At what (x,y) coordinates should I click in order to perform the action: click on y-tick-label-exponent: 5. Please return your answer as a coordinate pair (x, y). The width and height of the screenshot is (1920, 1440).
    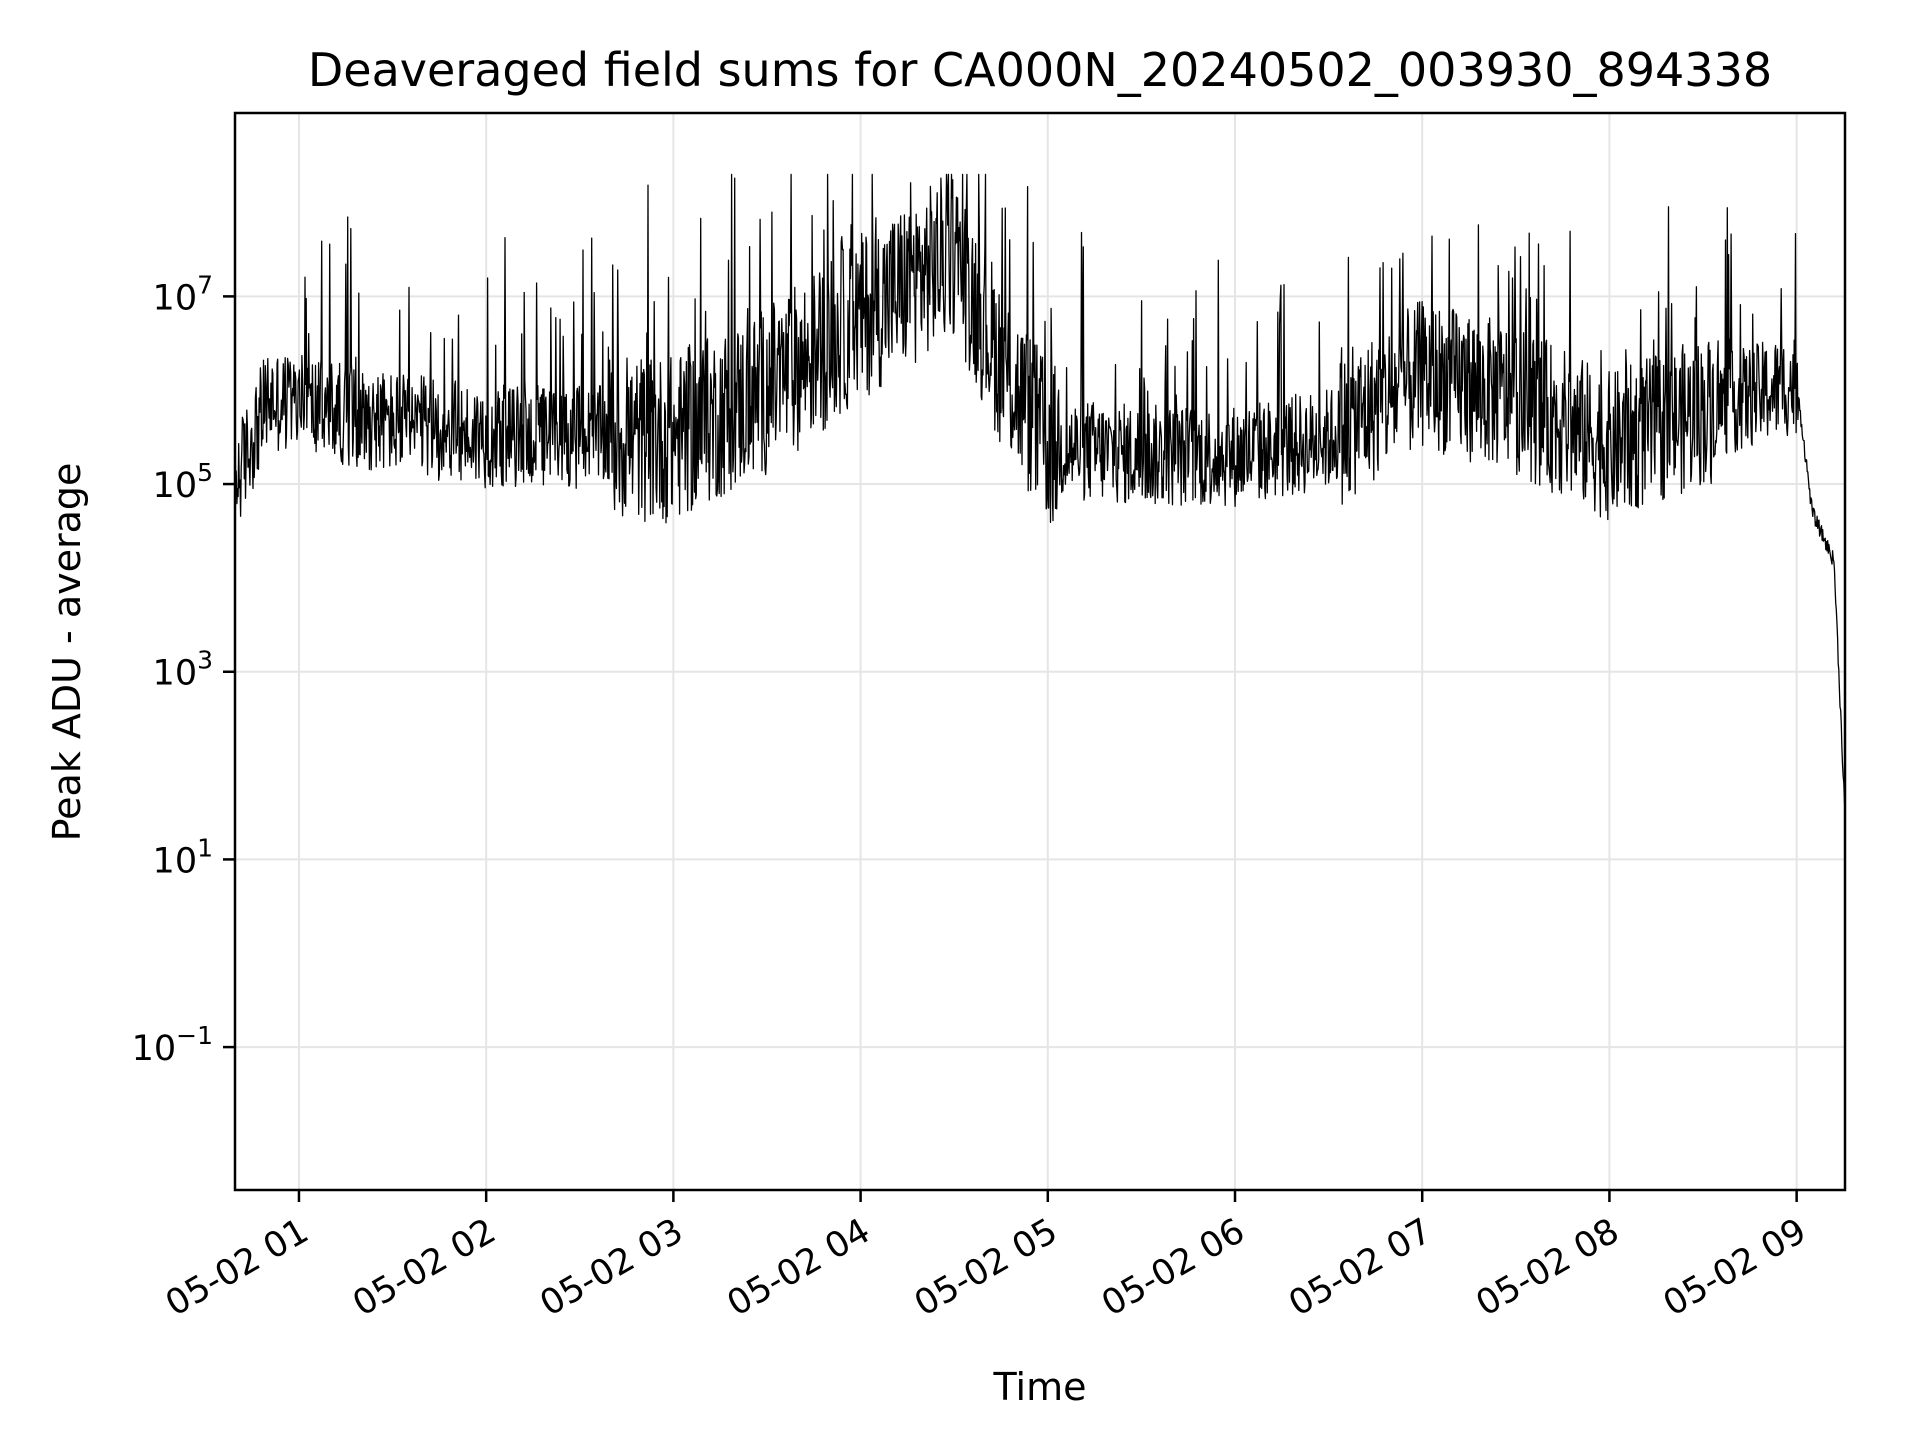
    Looking at the image, I should click on (205, 472).